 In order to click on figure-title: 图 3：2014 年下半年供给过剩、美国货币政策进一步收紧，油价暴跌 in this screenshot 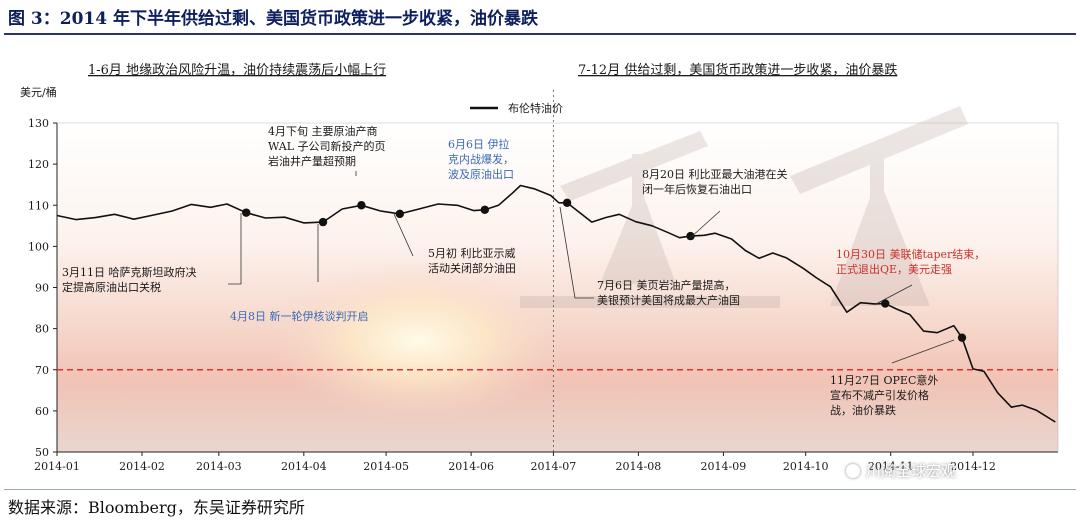, I will do `click(273, 19)`.